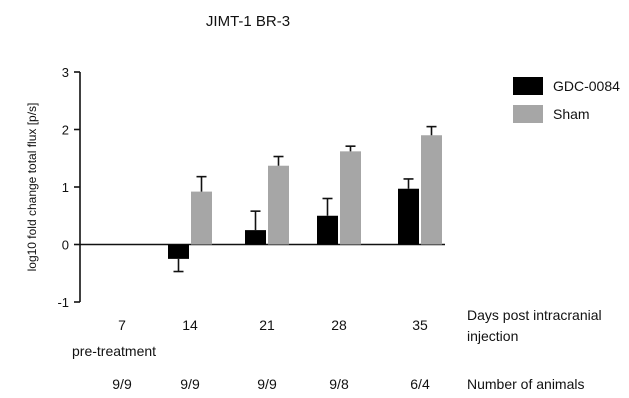 This screenshot has width=629, height=398. I want to click on y-tick-label: 0, so click(65, 245).